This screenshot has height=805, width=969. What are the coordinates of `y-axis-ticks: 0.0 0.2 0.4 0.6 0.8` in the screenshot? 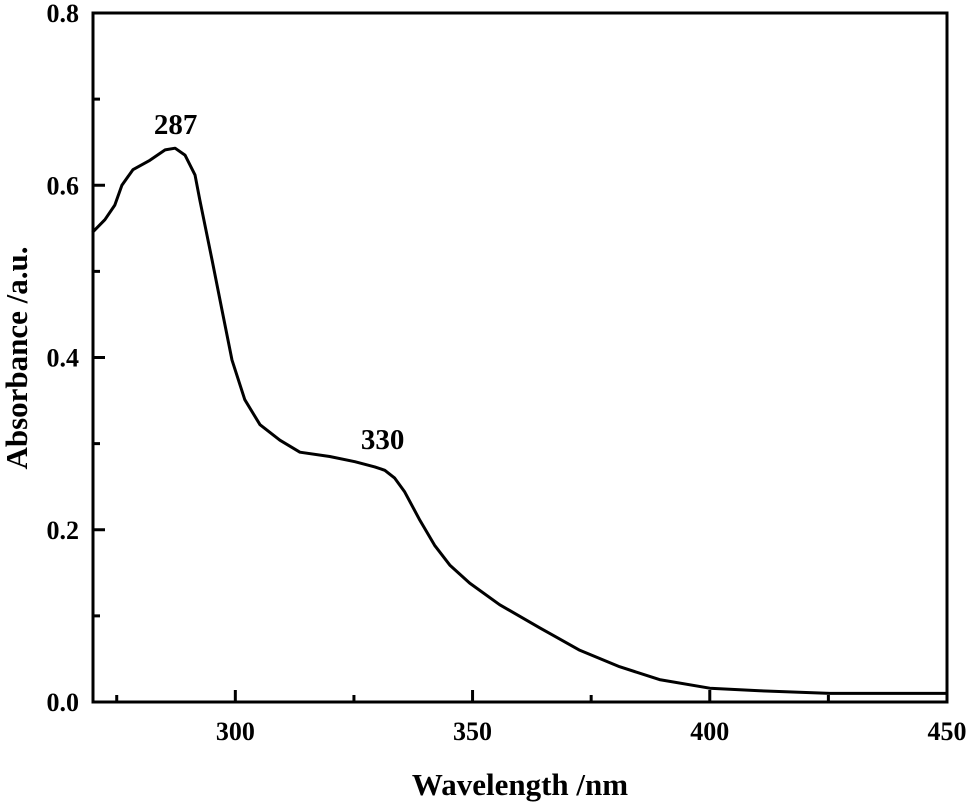 It's located at (76, 358).